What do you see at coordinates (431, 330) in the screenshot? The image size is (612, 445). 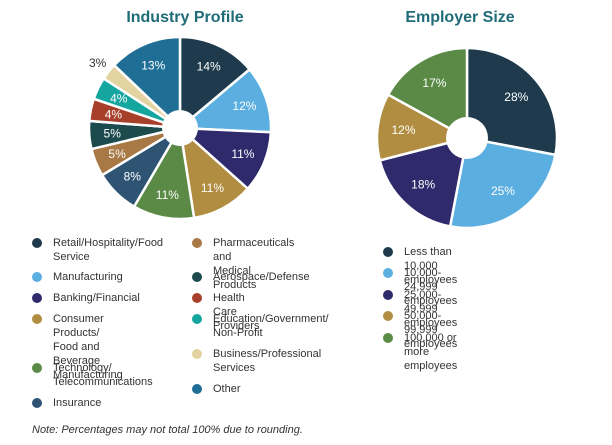 I see `employer-legend-label: 50,000-99,999 employees` at bounding box center [431, 330].